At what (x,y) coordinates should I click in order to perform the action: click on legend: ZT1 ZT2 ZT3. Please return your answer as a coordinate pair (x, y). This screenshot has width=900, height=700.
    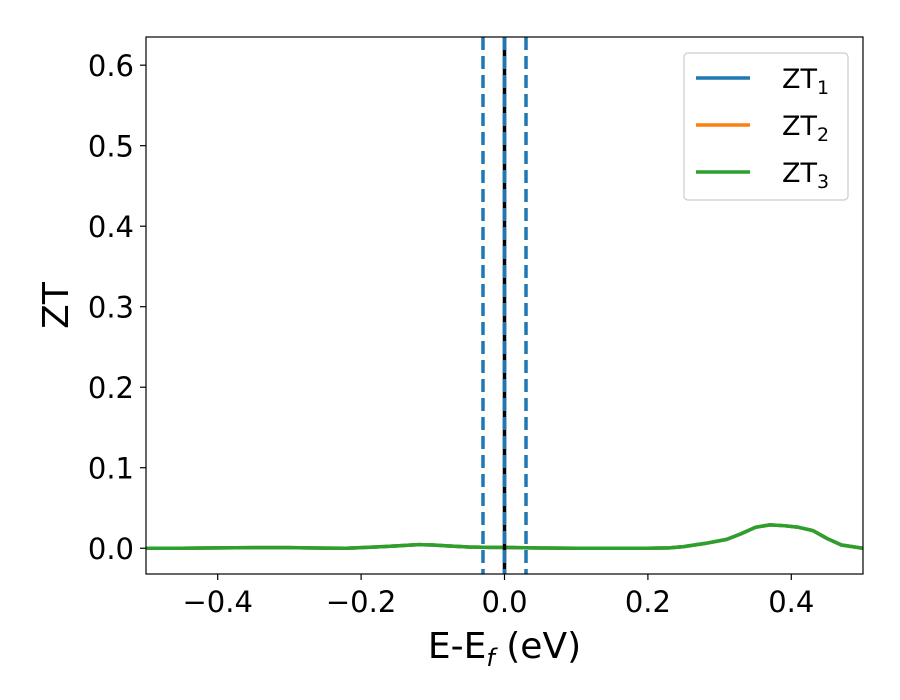
    Looking at the image, I should click on (766, 126).